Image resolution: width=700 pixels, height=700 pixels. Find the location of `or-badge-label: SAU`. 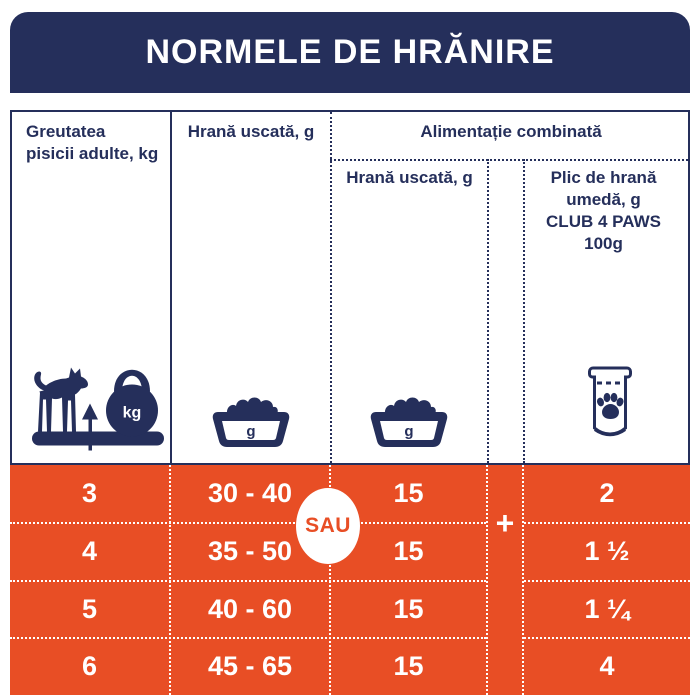

or-badge-label: SAU is located at coordinates (328, 525).